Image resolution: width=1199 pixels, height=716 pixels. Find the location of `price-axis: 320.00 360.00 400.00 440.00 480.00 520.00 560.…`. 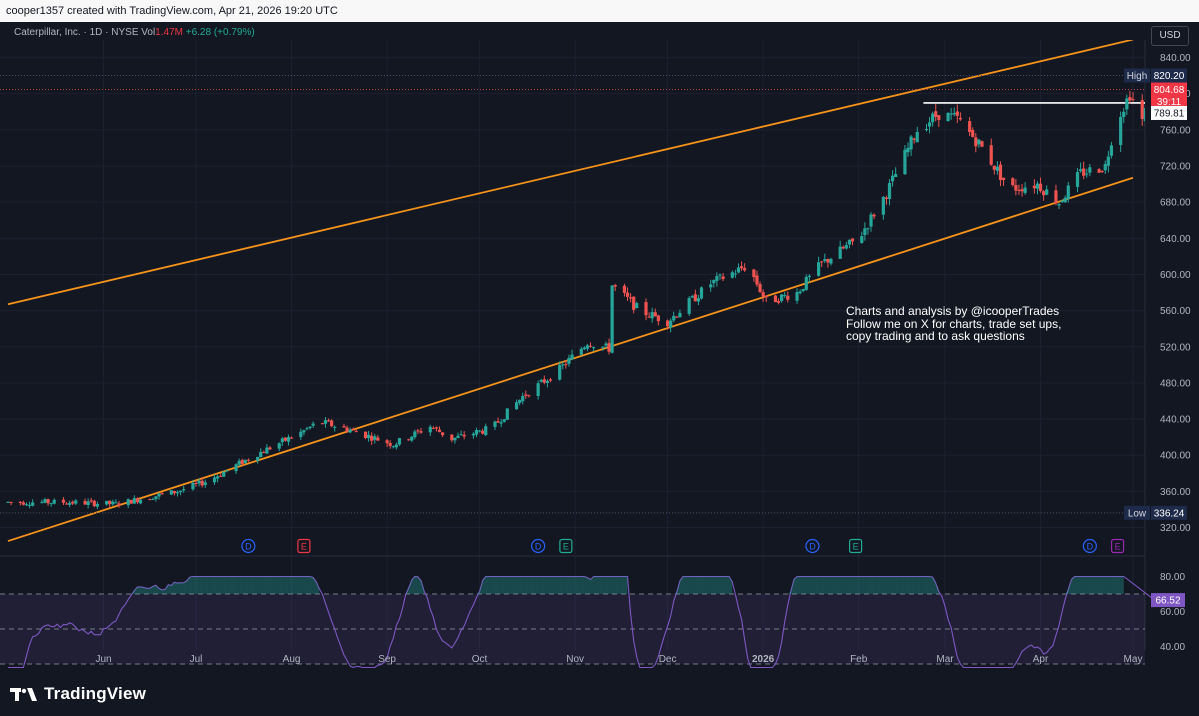

price-axis: 320.00 360.00 400.00 440.00 480.00 520.00 560.… is located at coordinates (1175, 293).